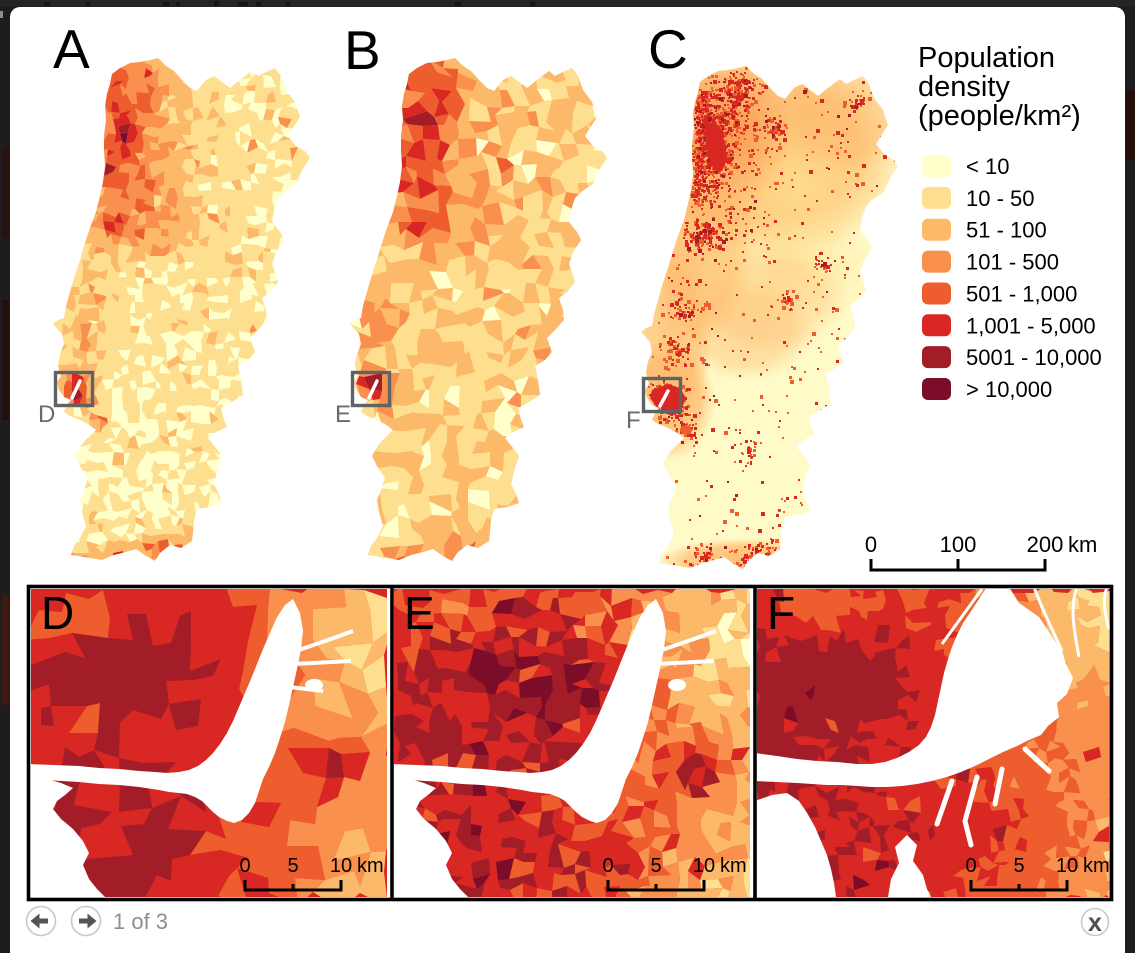  What do you see at coordinates (986, 58) in the screenshot?
I see `svg-text: Population` at bounding box center [986, 58].